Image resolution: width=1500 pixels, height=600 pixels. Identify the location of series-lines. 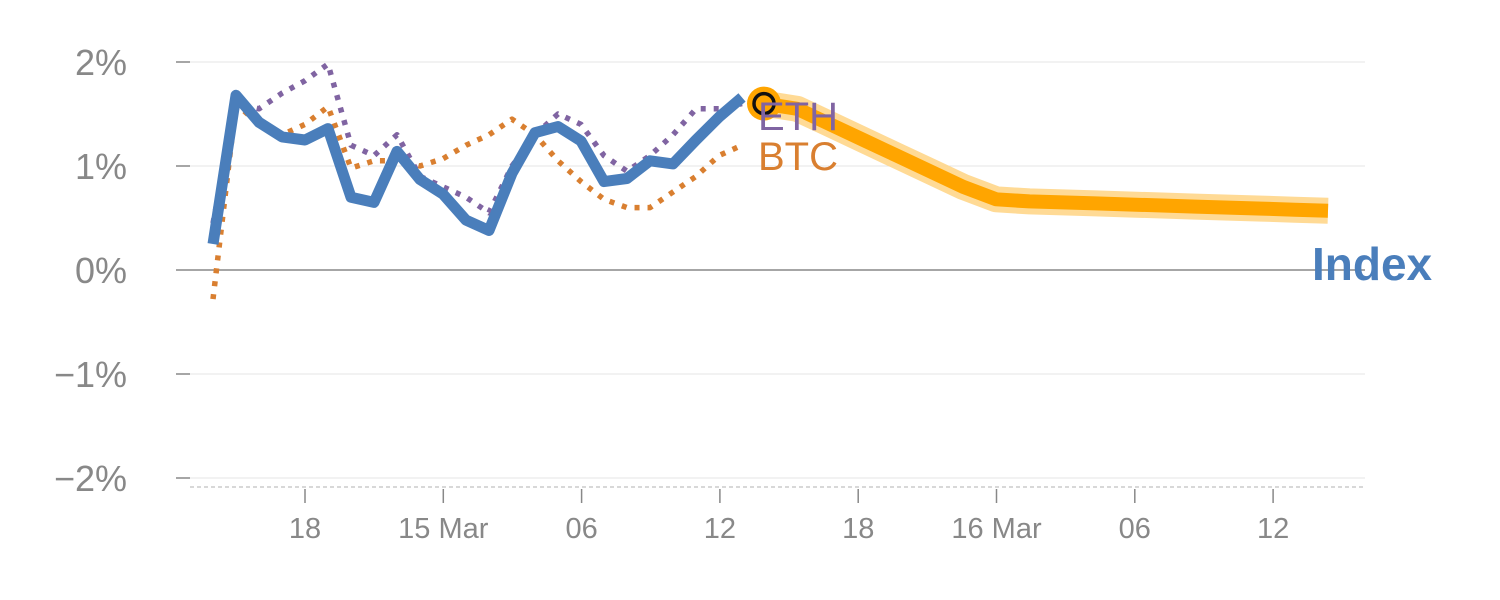
(476, 180).